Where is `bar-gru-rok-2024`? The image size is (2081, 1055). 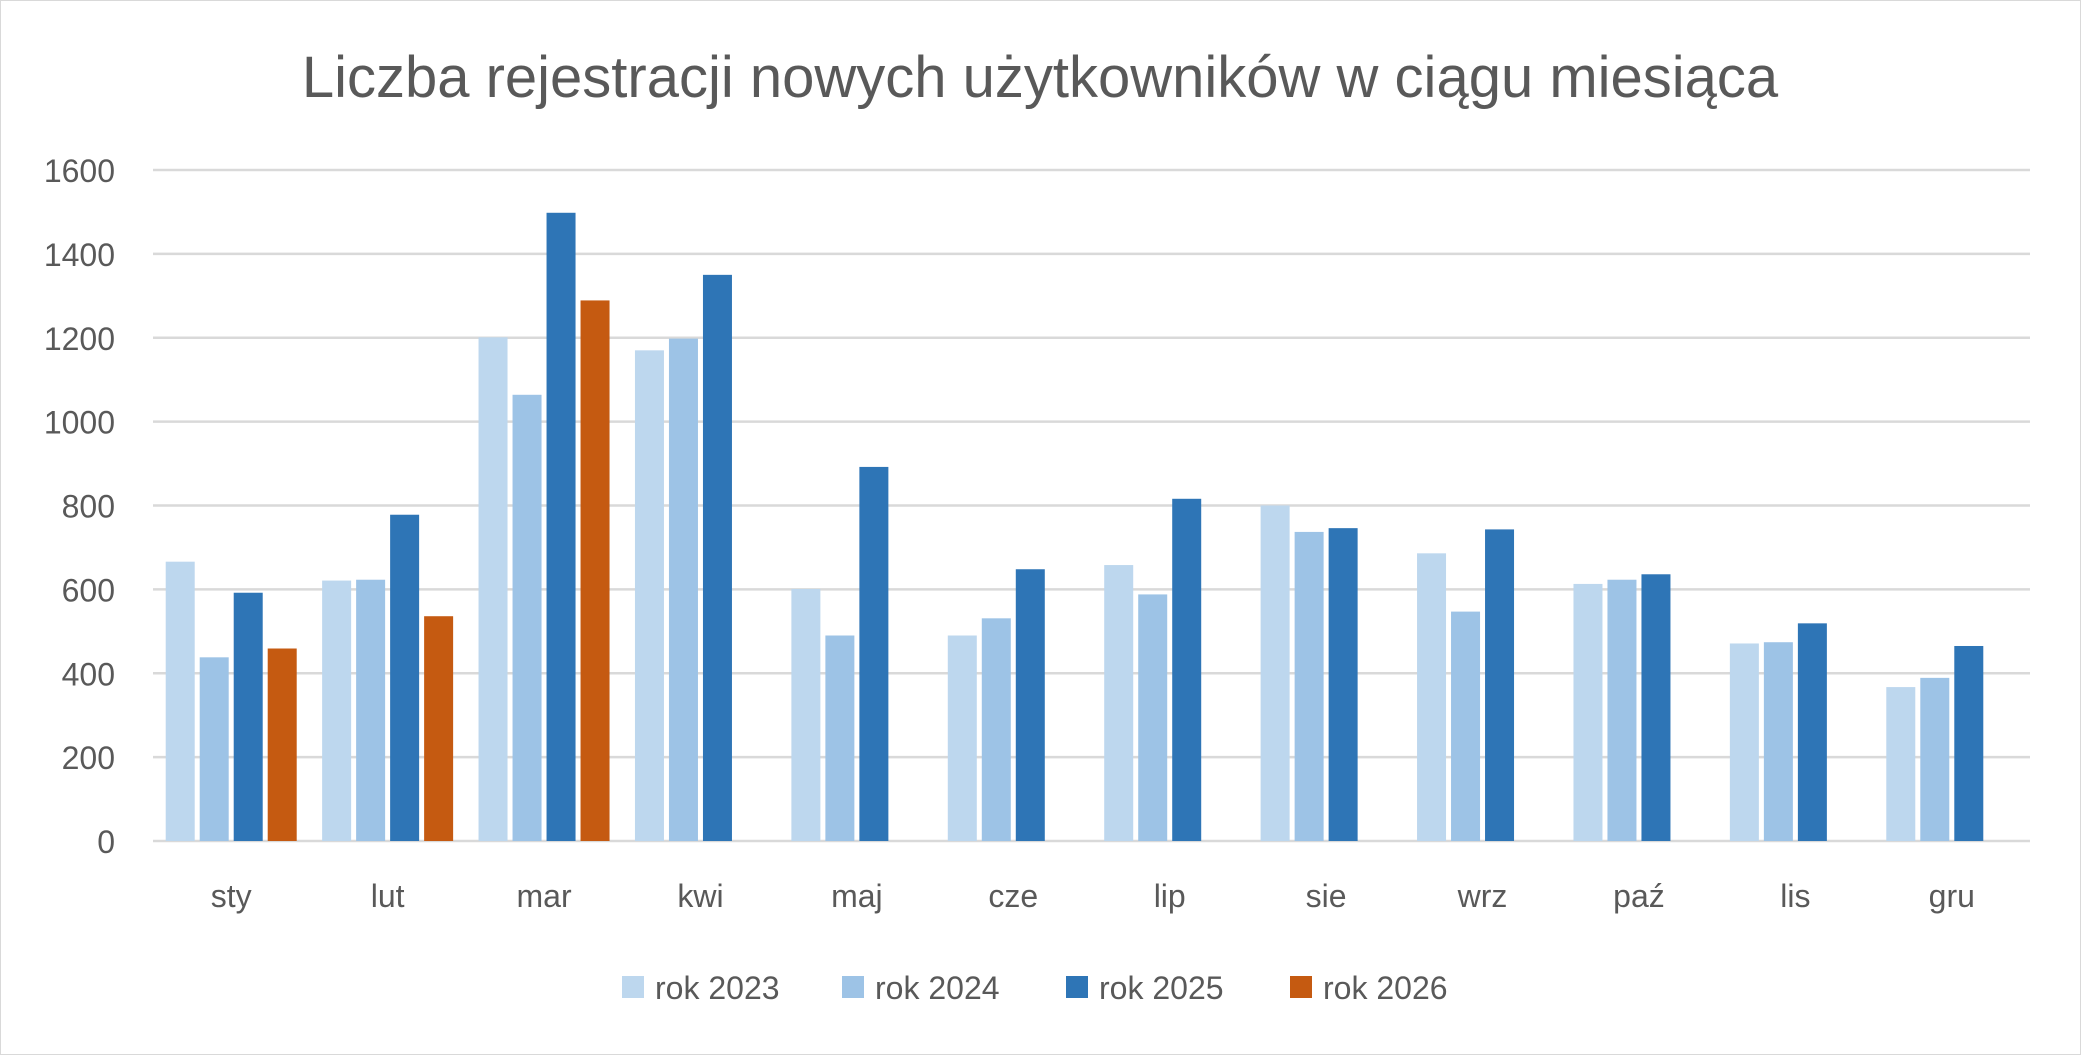
bar-gru-rok-2024 is located at coordinates (1935, 759).